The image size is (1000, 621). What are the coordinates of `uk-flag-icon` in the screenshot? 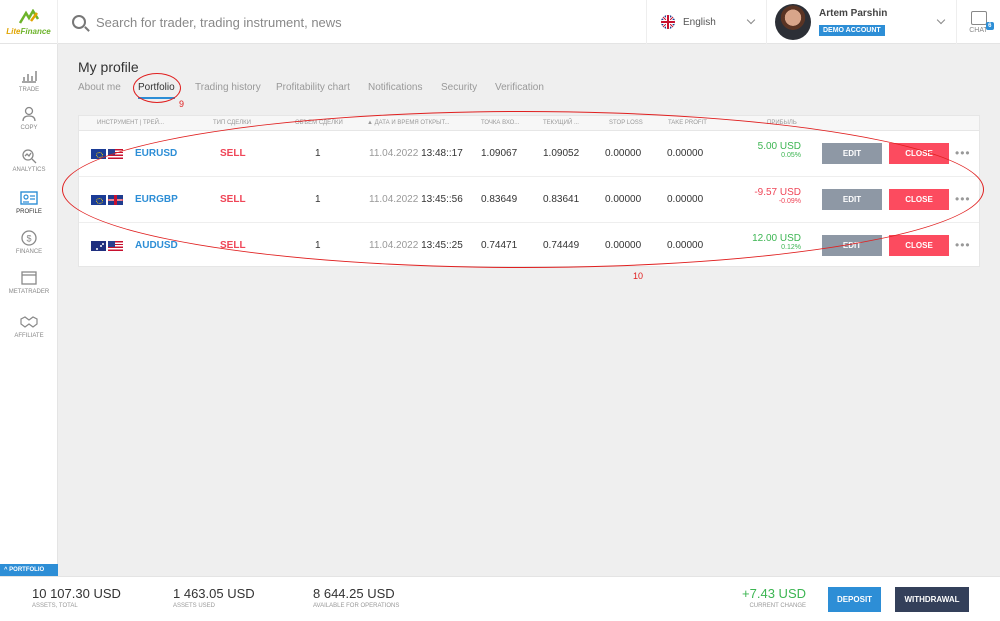 It's located at (668, 22).